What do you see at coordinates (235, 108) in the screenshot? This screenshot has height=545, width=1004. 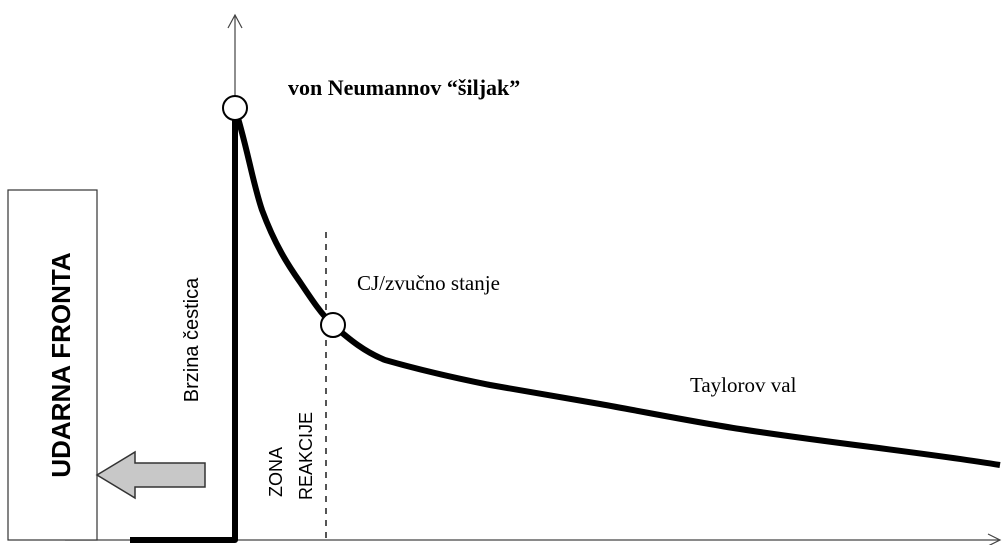 I see `spike-point` at bounding box center [235, 108].